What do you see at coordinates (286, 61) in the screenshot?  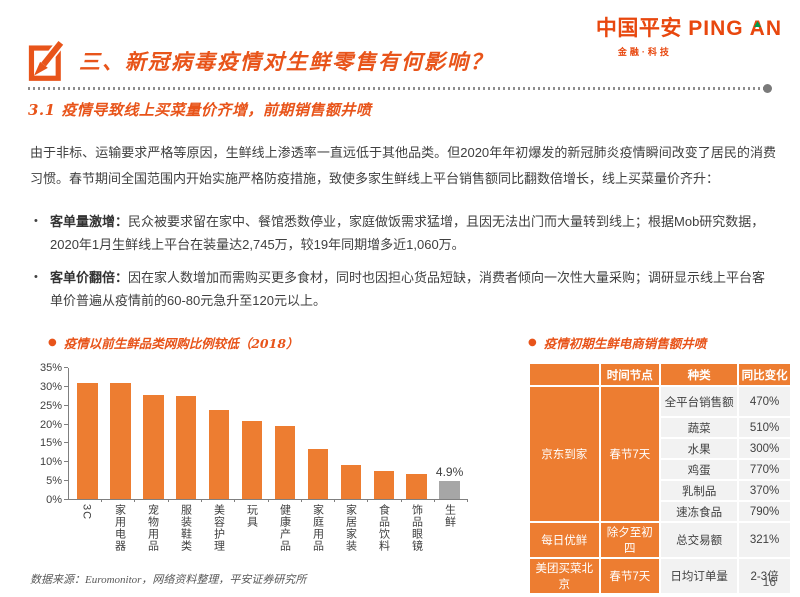 I see `page-title: 三、新冠病毒疫情对生鲜零售有何影响？` at bounding box center [286, 61].